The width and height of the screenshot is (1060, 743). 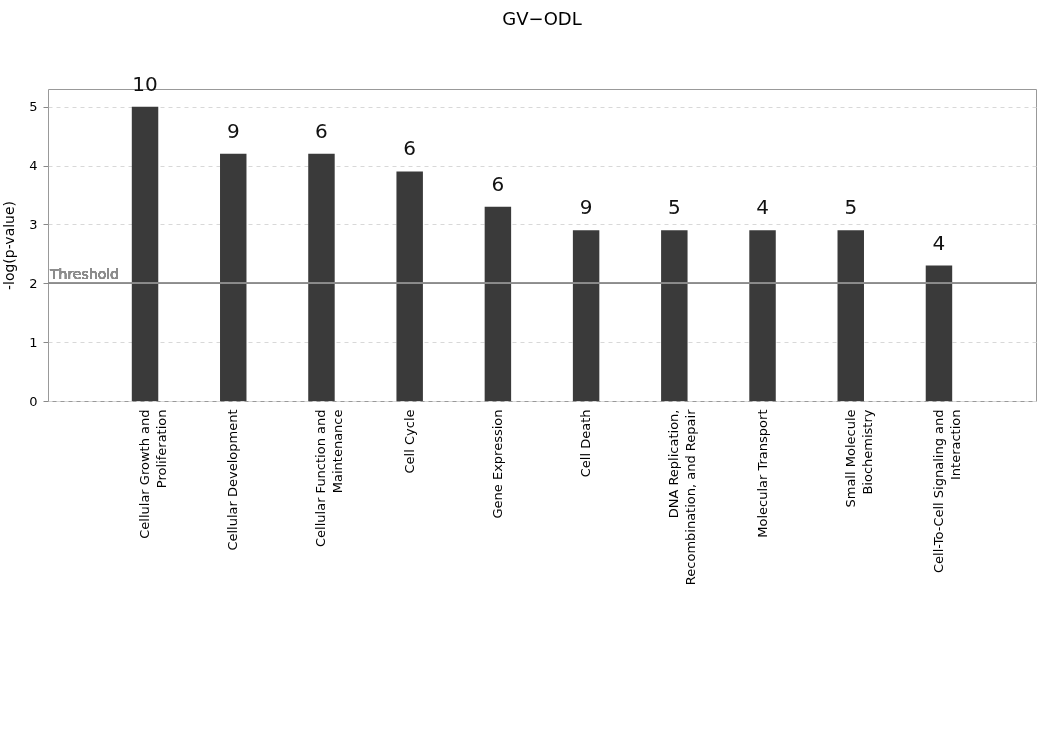 What do you see at coordinates (762, 473) in the screenshot?
I see `x-tick-label: Molecular Transport` at bounding box center [762, 473].